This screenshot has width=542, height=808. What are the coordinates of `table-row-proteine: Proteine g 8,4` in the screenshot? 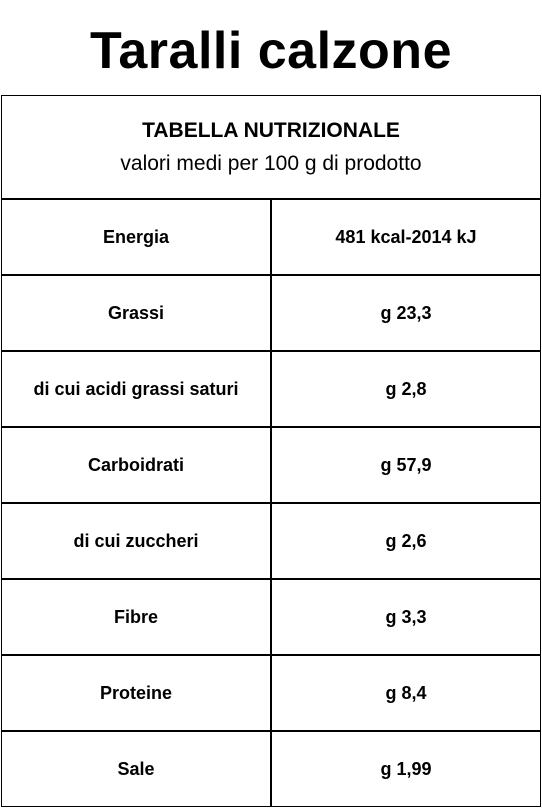 It's located at (271, 694).